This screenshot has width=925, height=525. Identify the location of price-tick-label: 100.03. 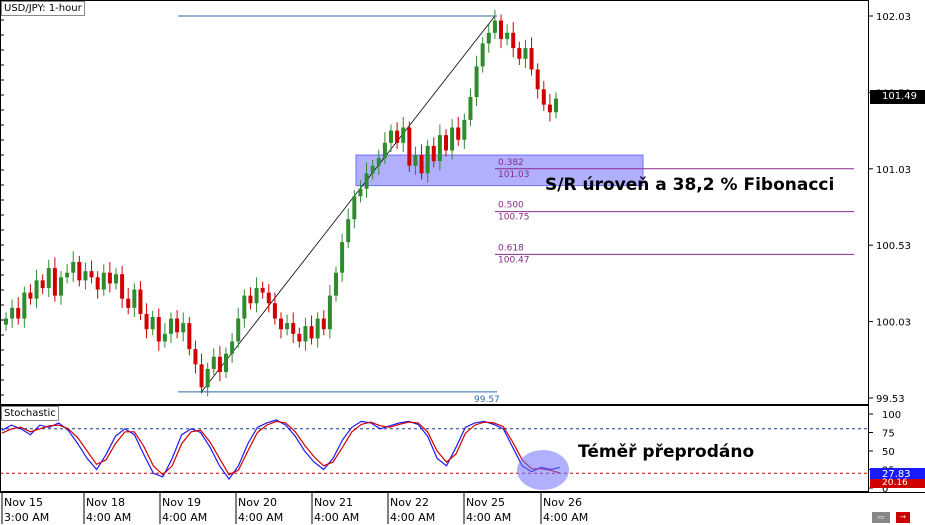
(893, 323).